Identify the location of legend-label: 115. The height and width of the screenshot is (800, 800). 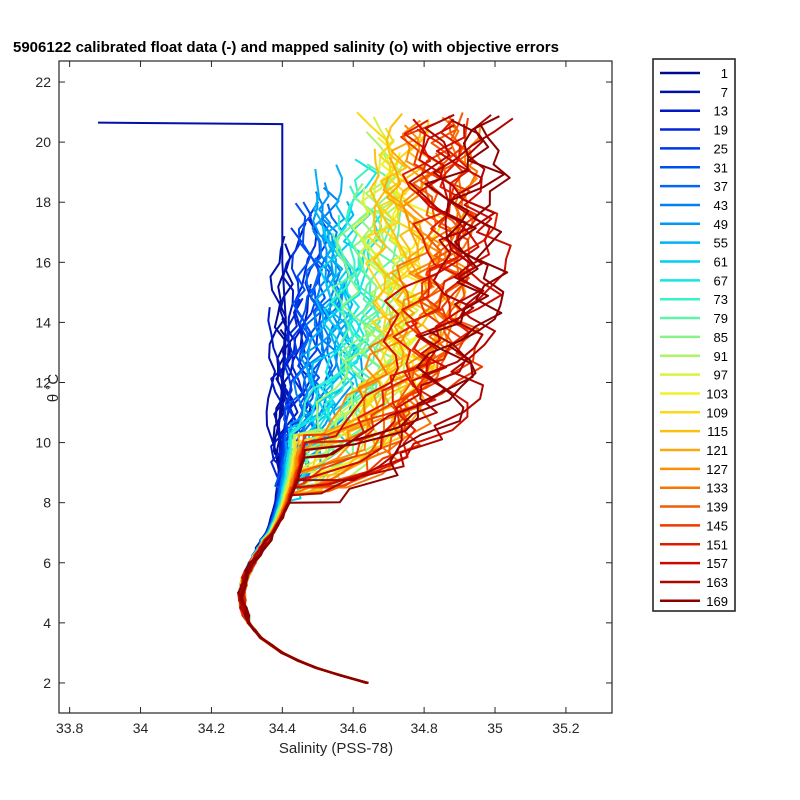
(717, 431).